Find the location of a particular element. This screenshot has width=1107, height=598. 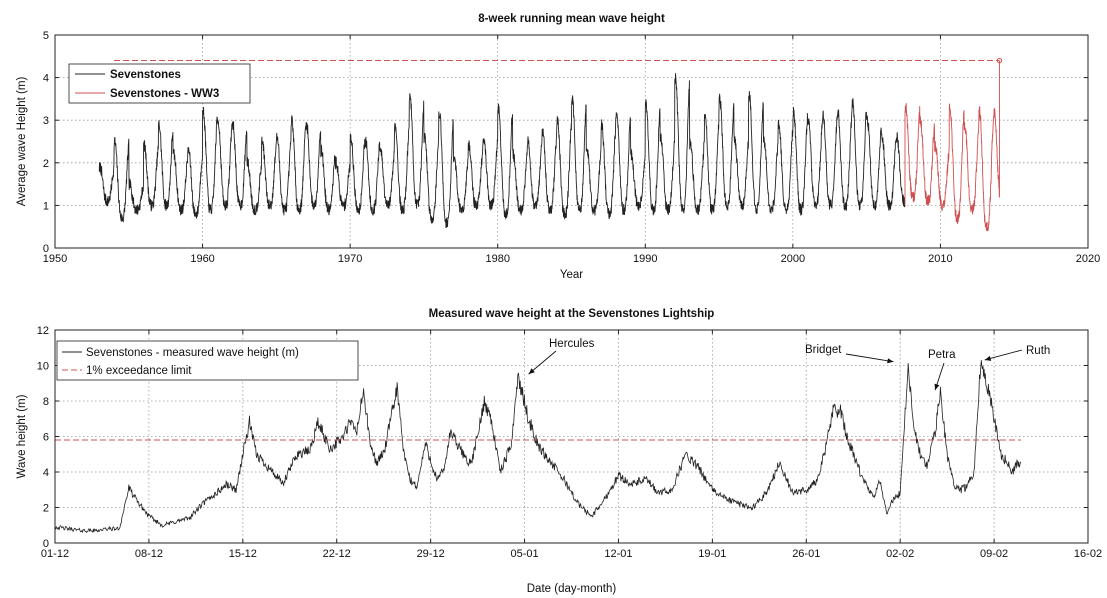

annotation-label-ruth: Ruth is located at coordinates (1038, 351).